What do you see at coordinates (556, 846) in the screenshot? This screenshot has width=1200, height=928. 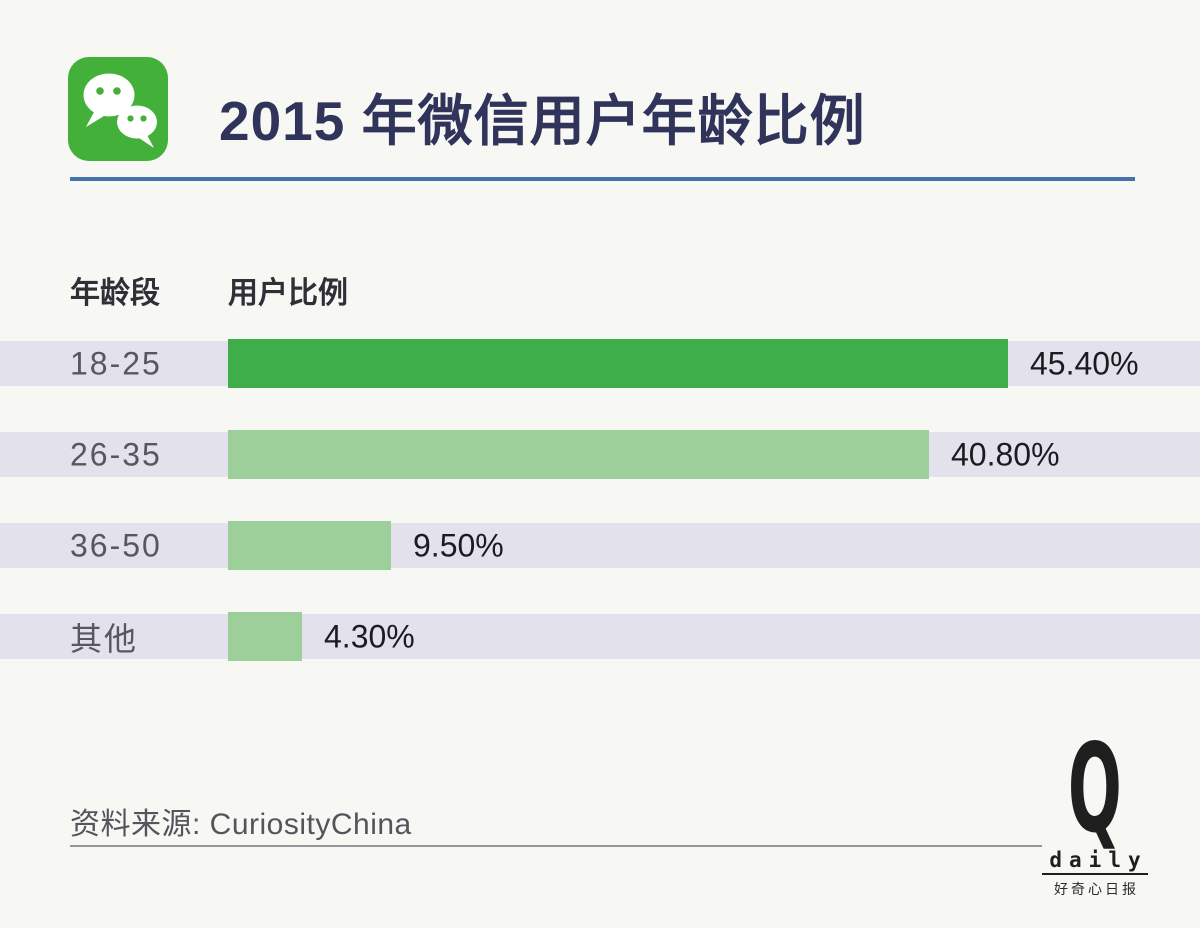 I see `footer-divider` at bounding box center [556, 846].